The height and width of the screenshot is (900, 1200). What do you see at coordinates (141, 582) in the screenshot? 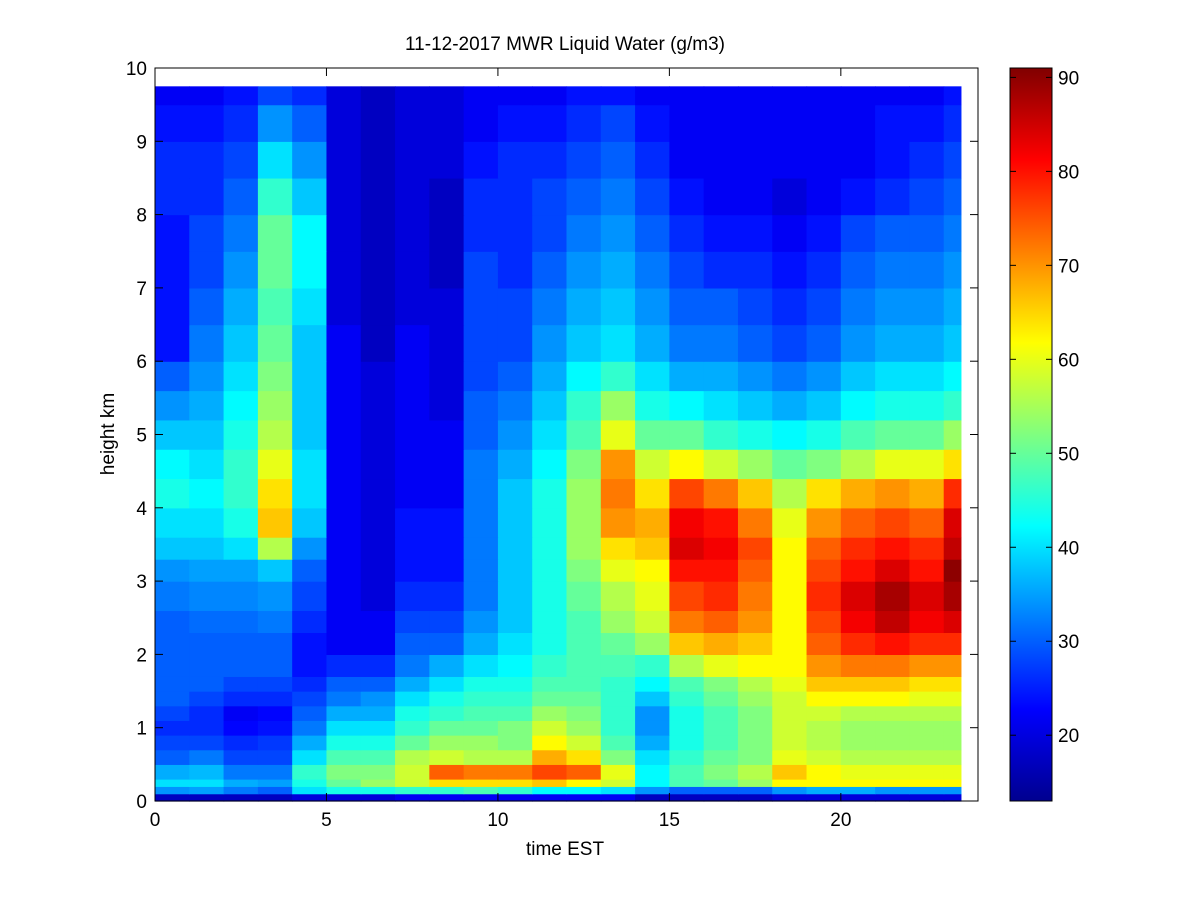
I see `y-tick-label: 3` at bounding box center [141, 582].